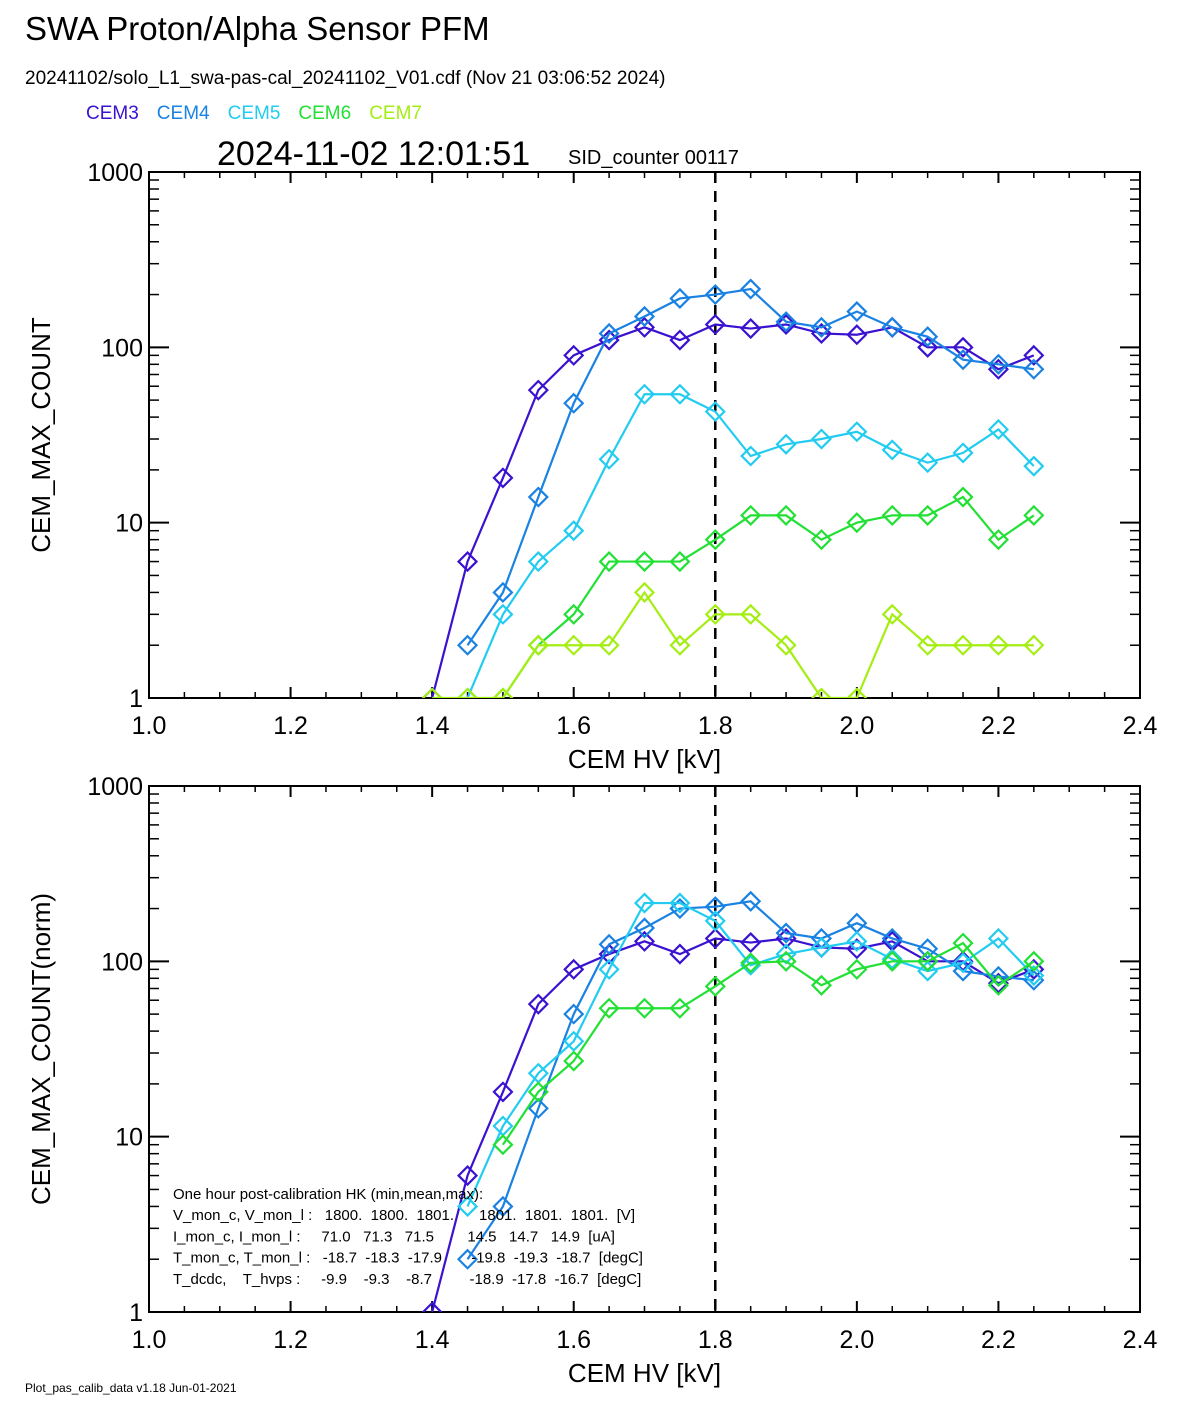 The height and width of the screenshot is (1411, 1201). Describe the element at coordinates (254, 113) in the screenshot. I see `legend-entry: CEM5` at that location.